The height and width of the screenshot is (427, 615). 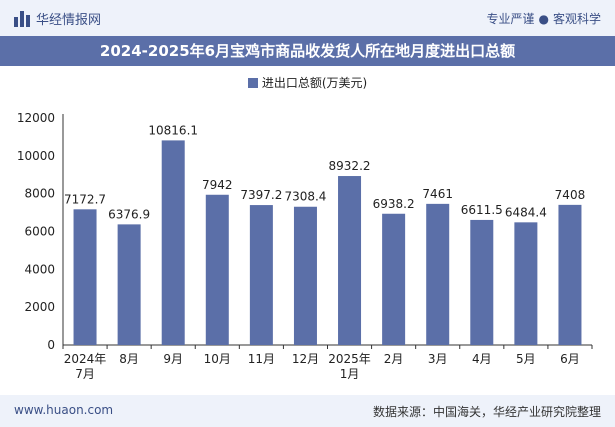 What do you see at coordinates (482, 210) in the screenshot?
I see `data-label: 6611.5` at bounding box center [482, 210].